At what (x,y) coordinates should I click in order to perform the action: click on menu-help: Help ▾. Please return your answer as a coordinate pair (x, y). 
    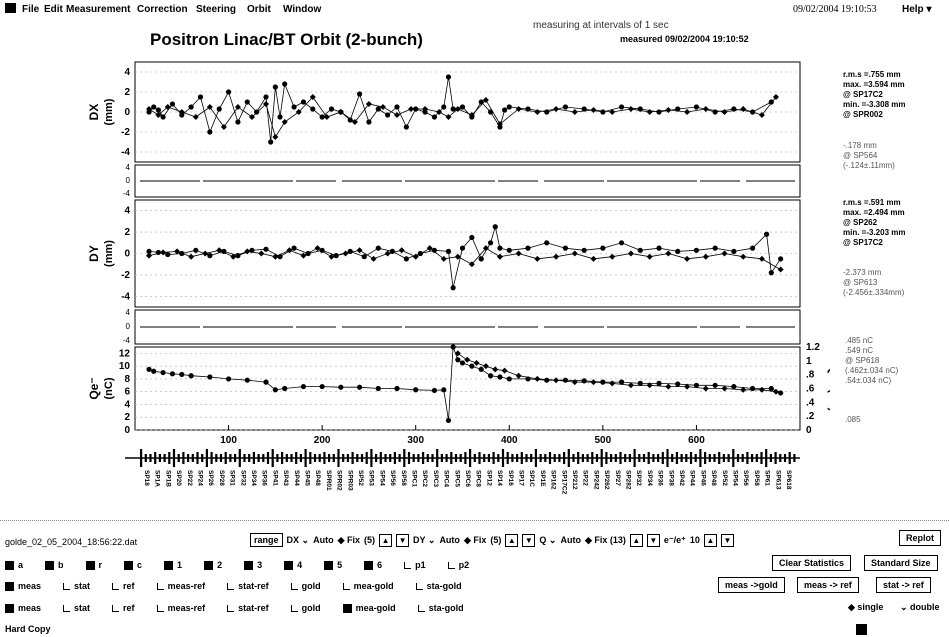
    Looking at the image, I should click on (917, 9).